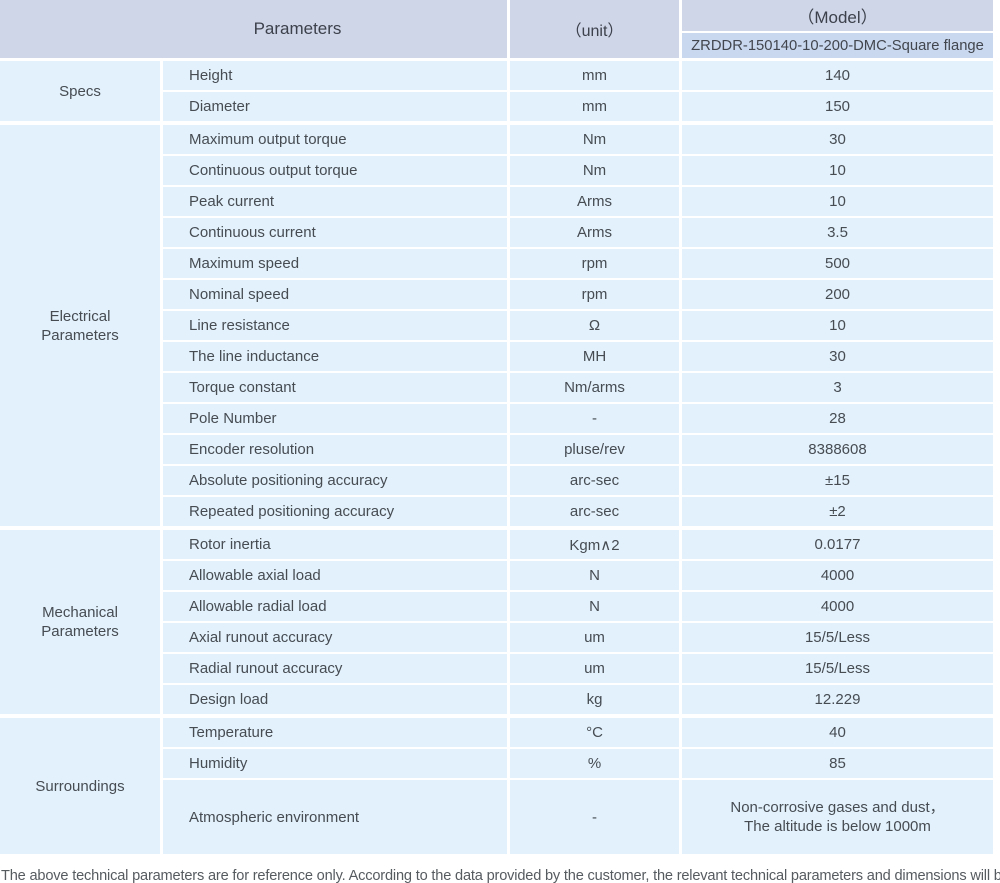 This screenshot has height=883, width=1000. I want to click on value-cell: 12.229, so click(839, 701).